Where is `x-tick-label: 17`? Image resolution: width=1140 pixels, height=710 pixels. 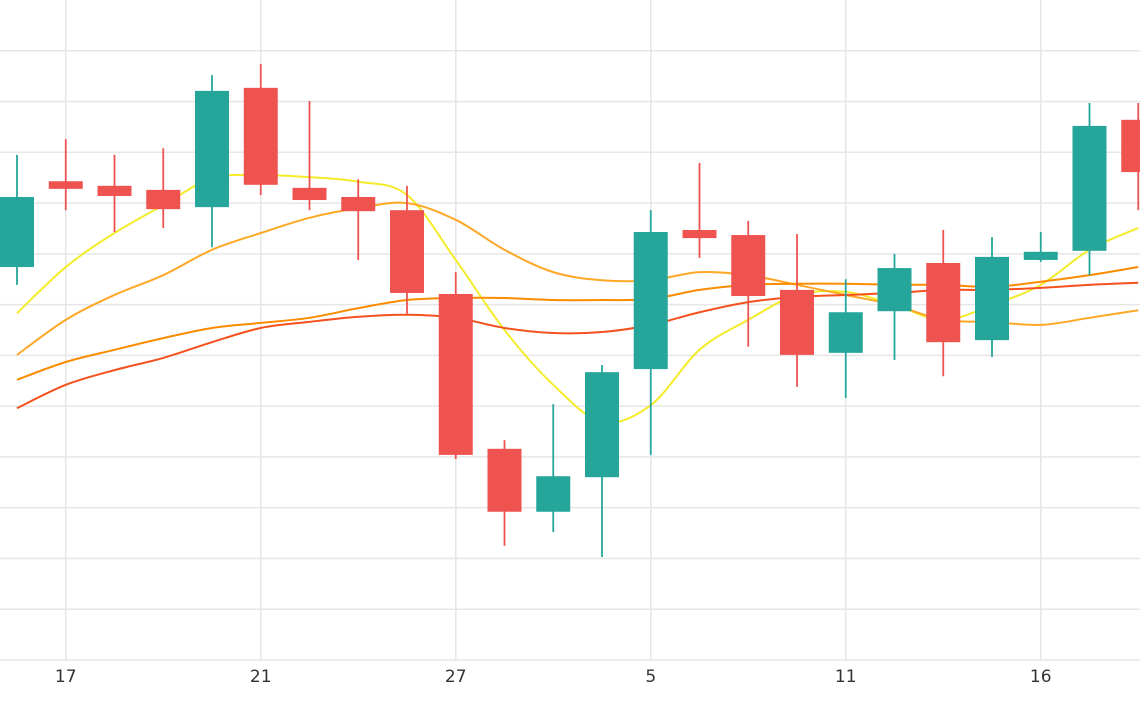
x-tick-label: 17 is located at coordinates (66, 677).